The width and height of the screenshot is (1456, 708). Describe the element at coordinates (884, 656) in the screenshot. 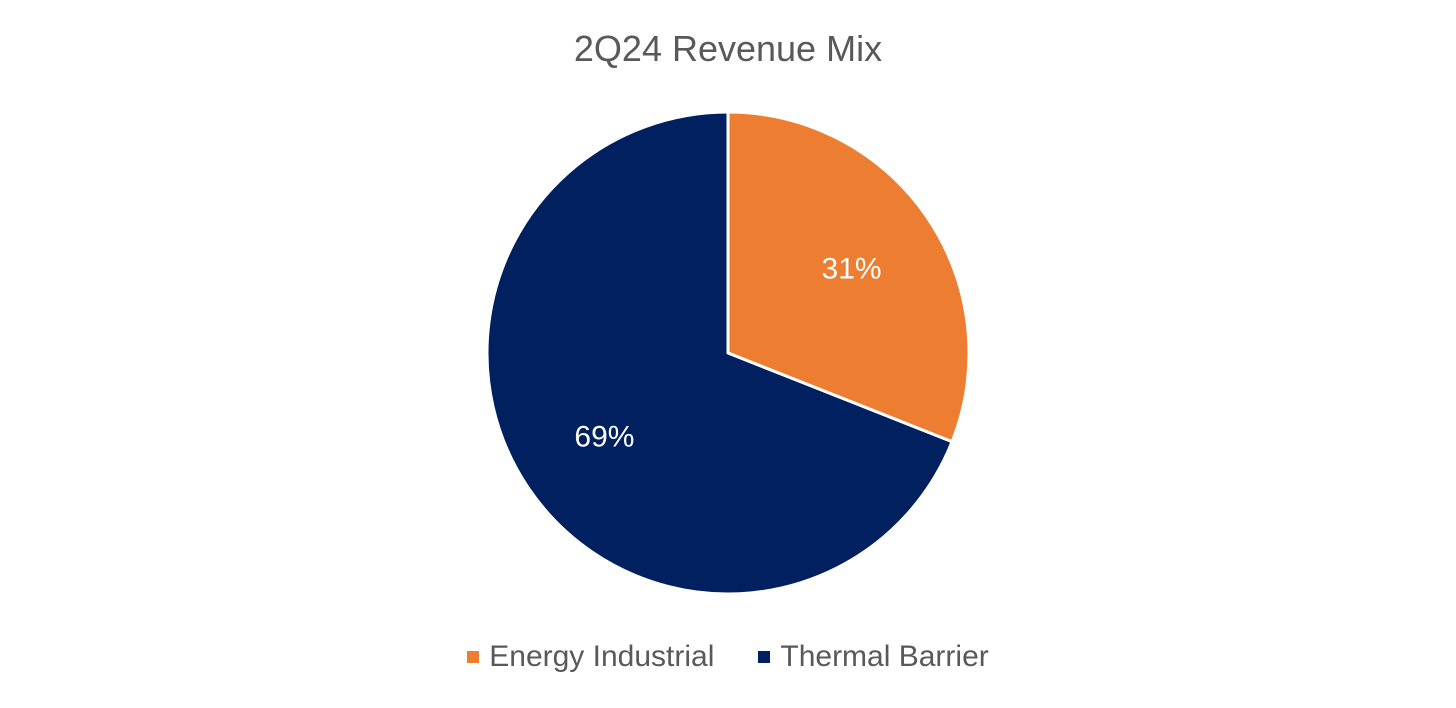

I see `legend-label: Thermal Barrier` at that location.